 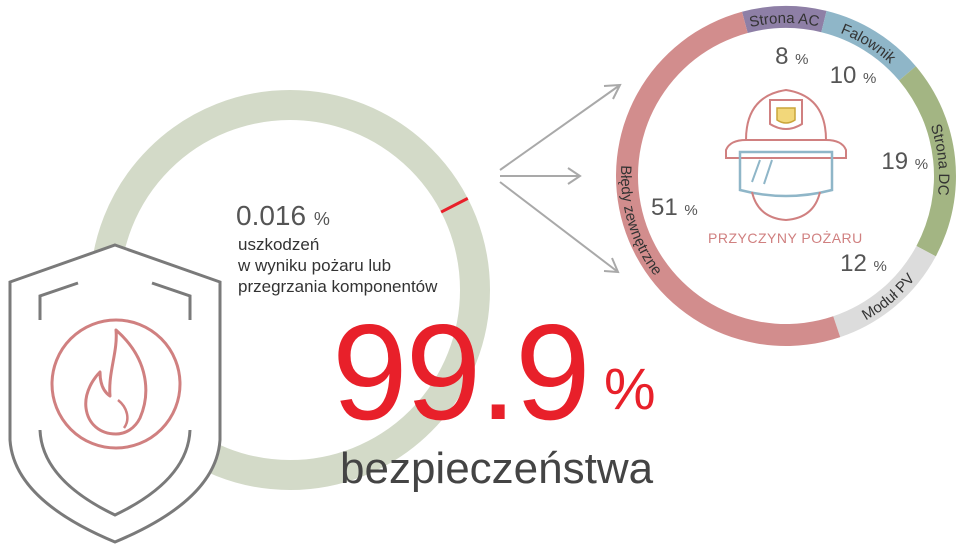 I want to click on shield-icon, so click(x=115, y=393).